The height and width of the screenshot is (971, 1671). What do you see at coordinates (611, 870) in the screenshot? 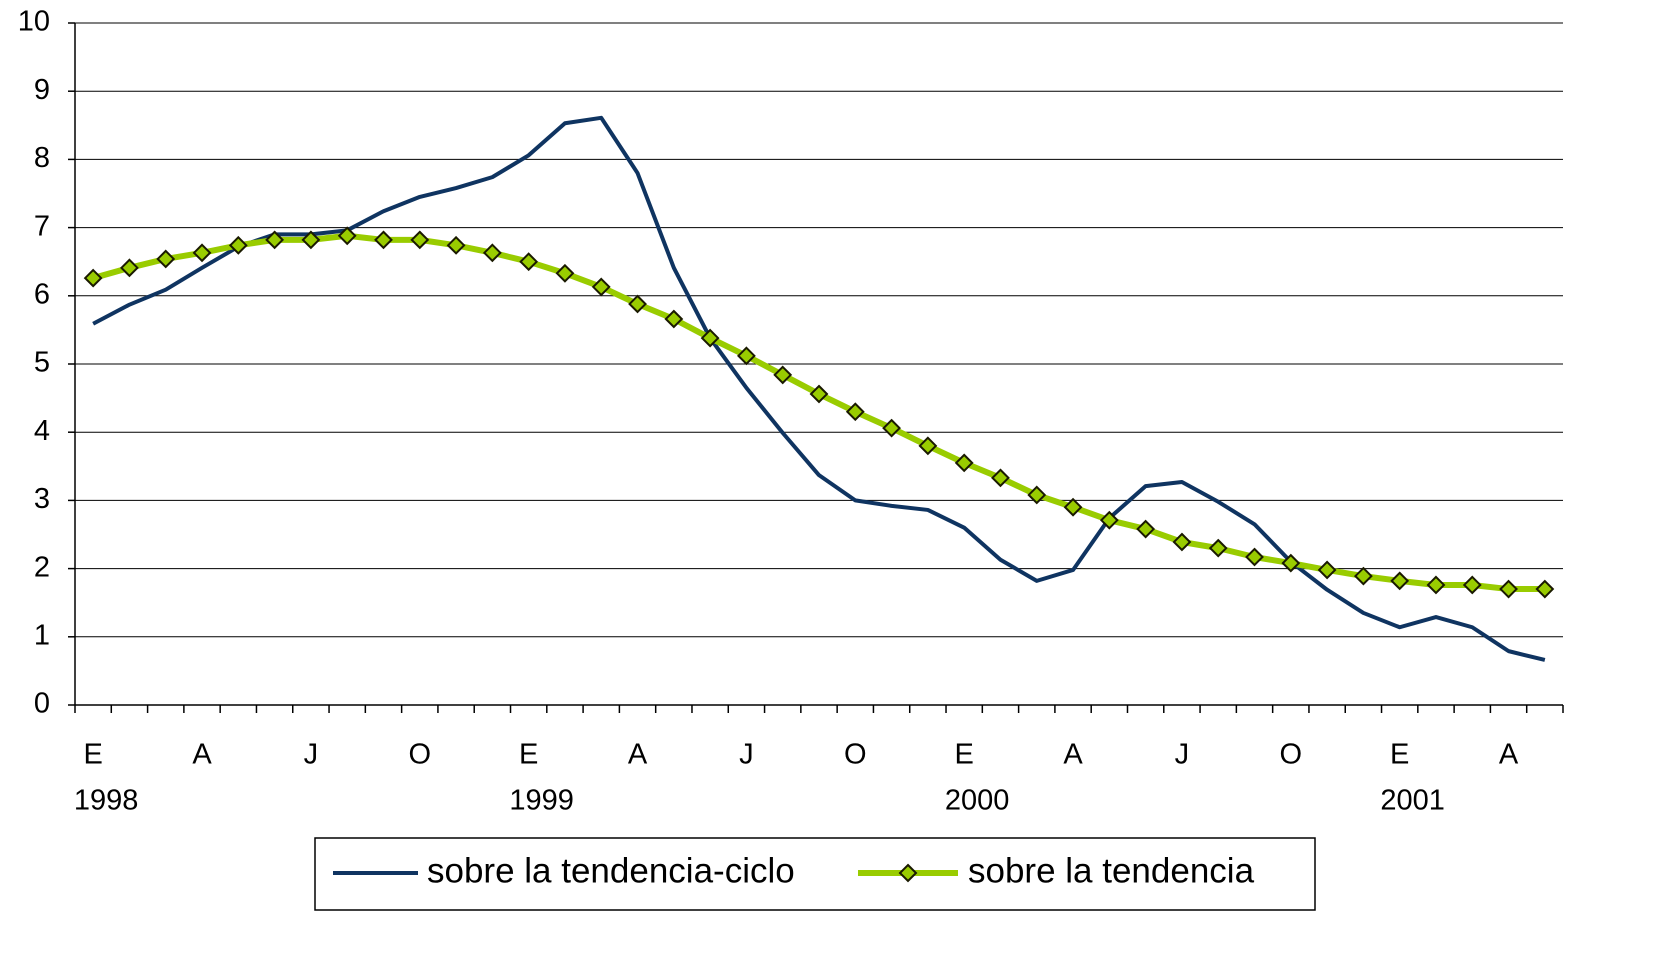
I see `legend-label: sobre la tendencia-ciclo` at bounding box center [611, 870].